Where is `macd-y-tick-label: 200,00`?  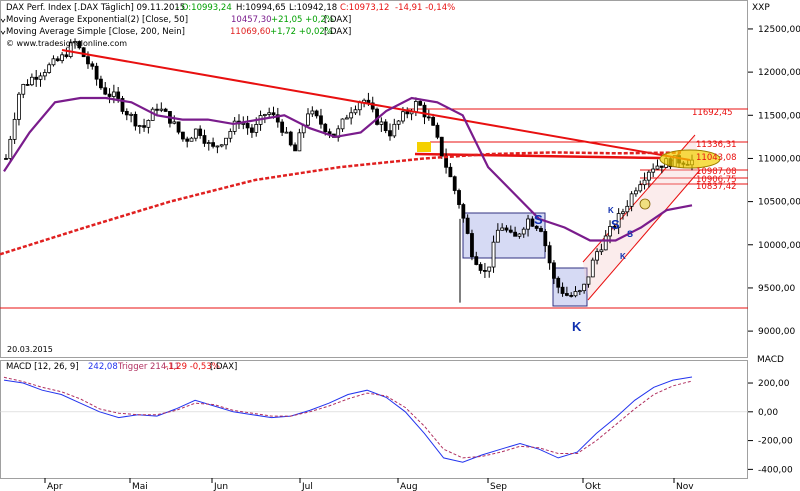 macd-y-tick-label: 200,00 is located at coordinates (774, 384).